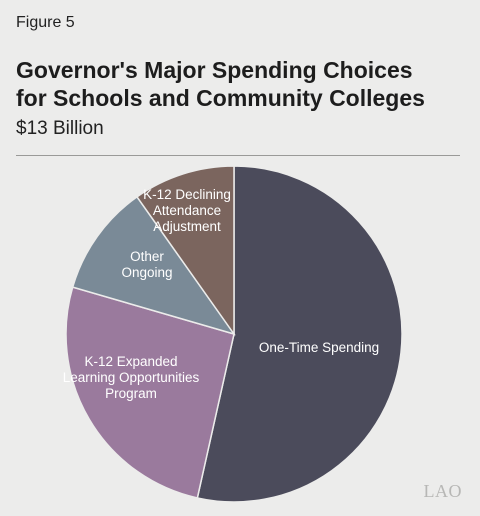 Image resolution: width=480 pixels, height=516 pixels. I want to click on slice-label-1-line-0: K-12 Expanded, so click(130, 361).